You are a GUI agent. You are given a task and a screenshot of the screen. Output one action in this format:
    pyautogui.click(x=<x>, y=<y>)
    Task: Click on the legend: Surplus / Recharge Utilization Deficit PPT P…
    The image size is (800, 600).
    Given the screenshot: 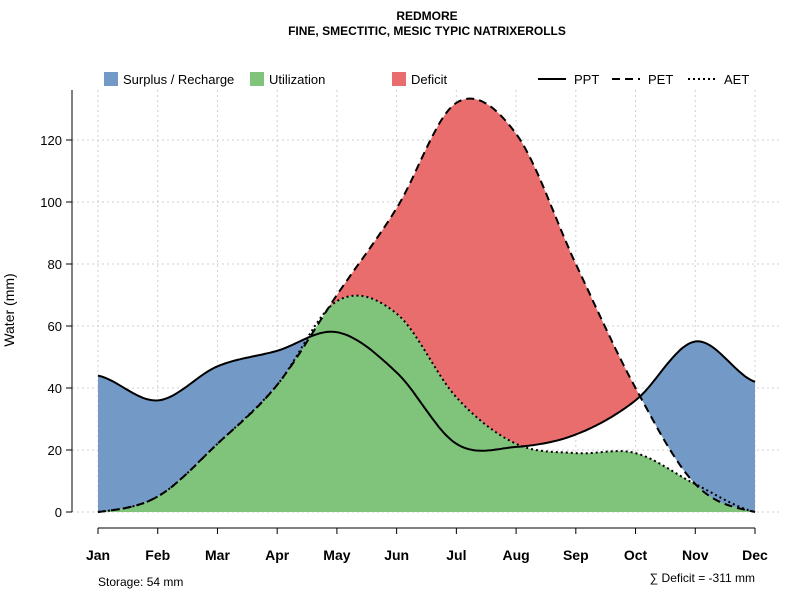 What is the action you would take?
    pyautogui.click(x=426, y=79)
    